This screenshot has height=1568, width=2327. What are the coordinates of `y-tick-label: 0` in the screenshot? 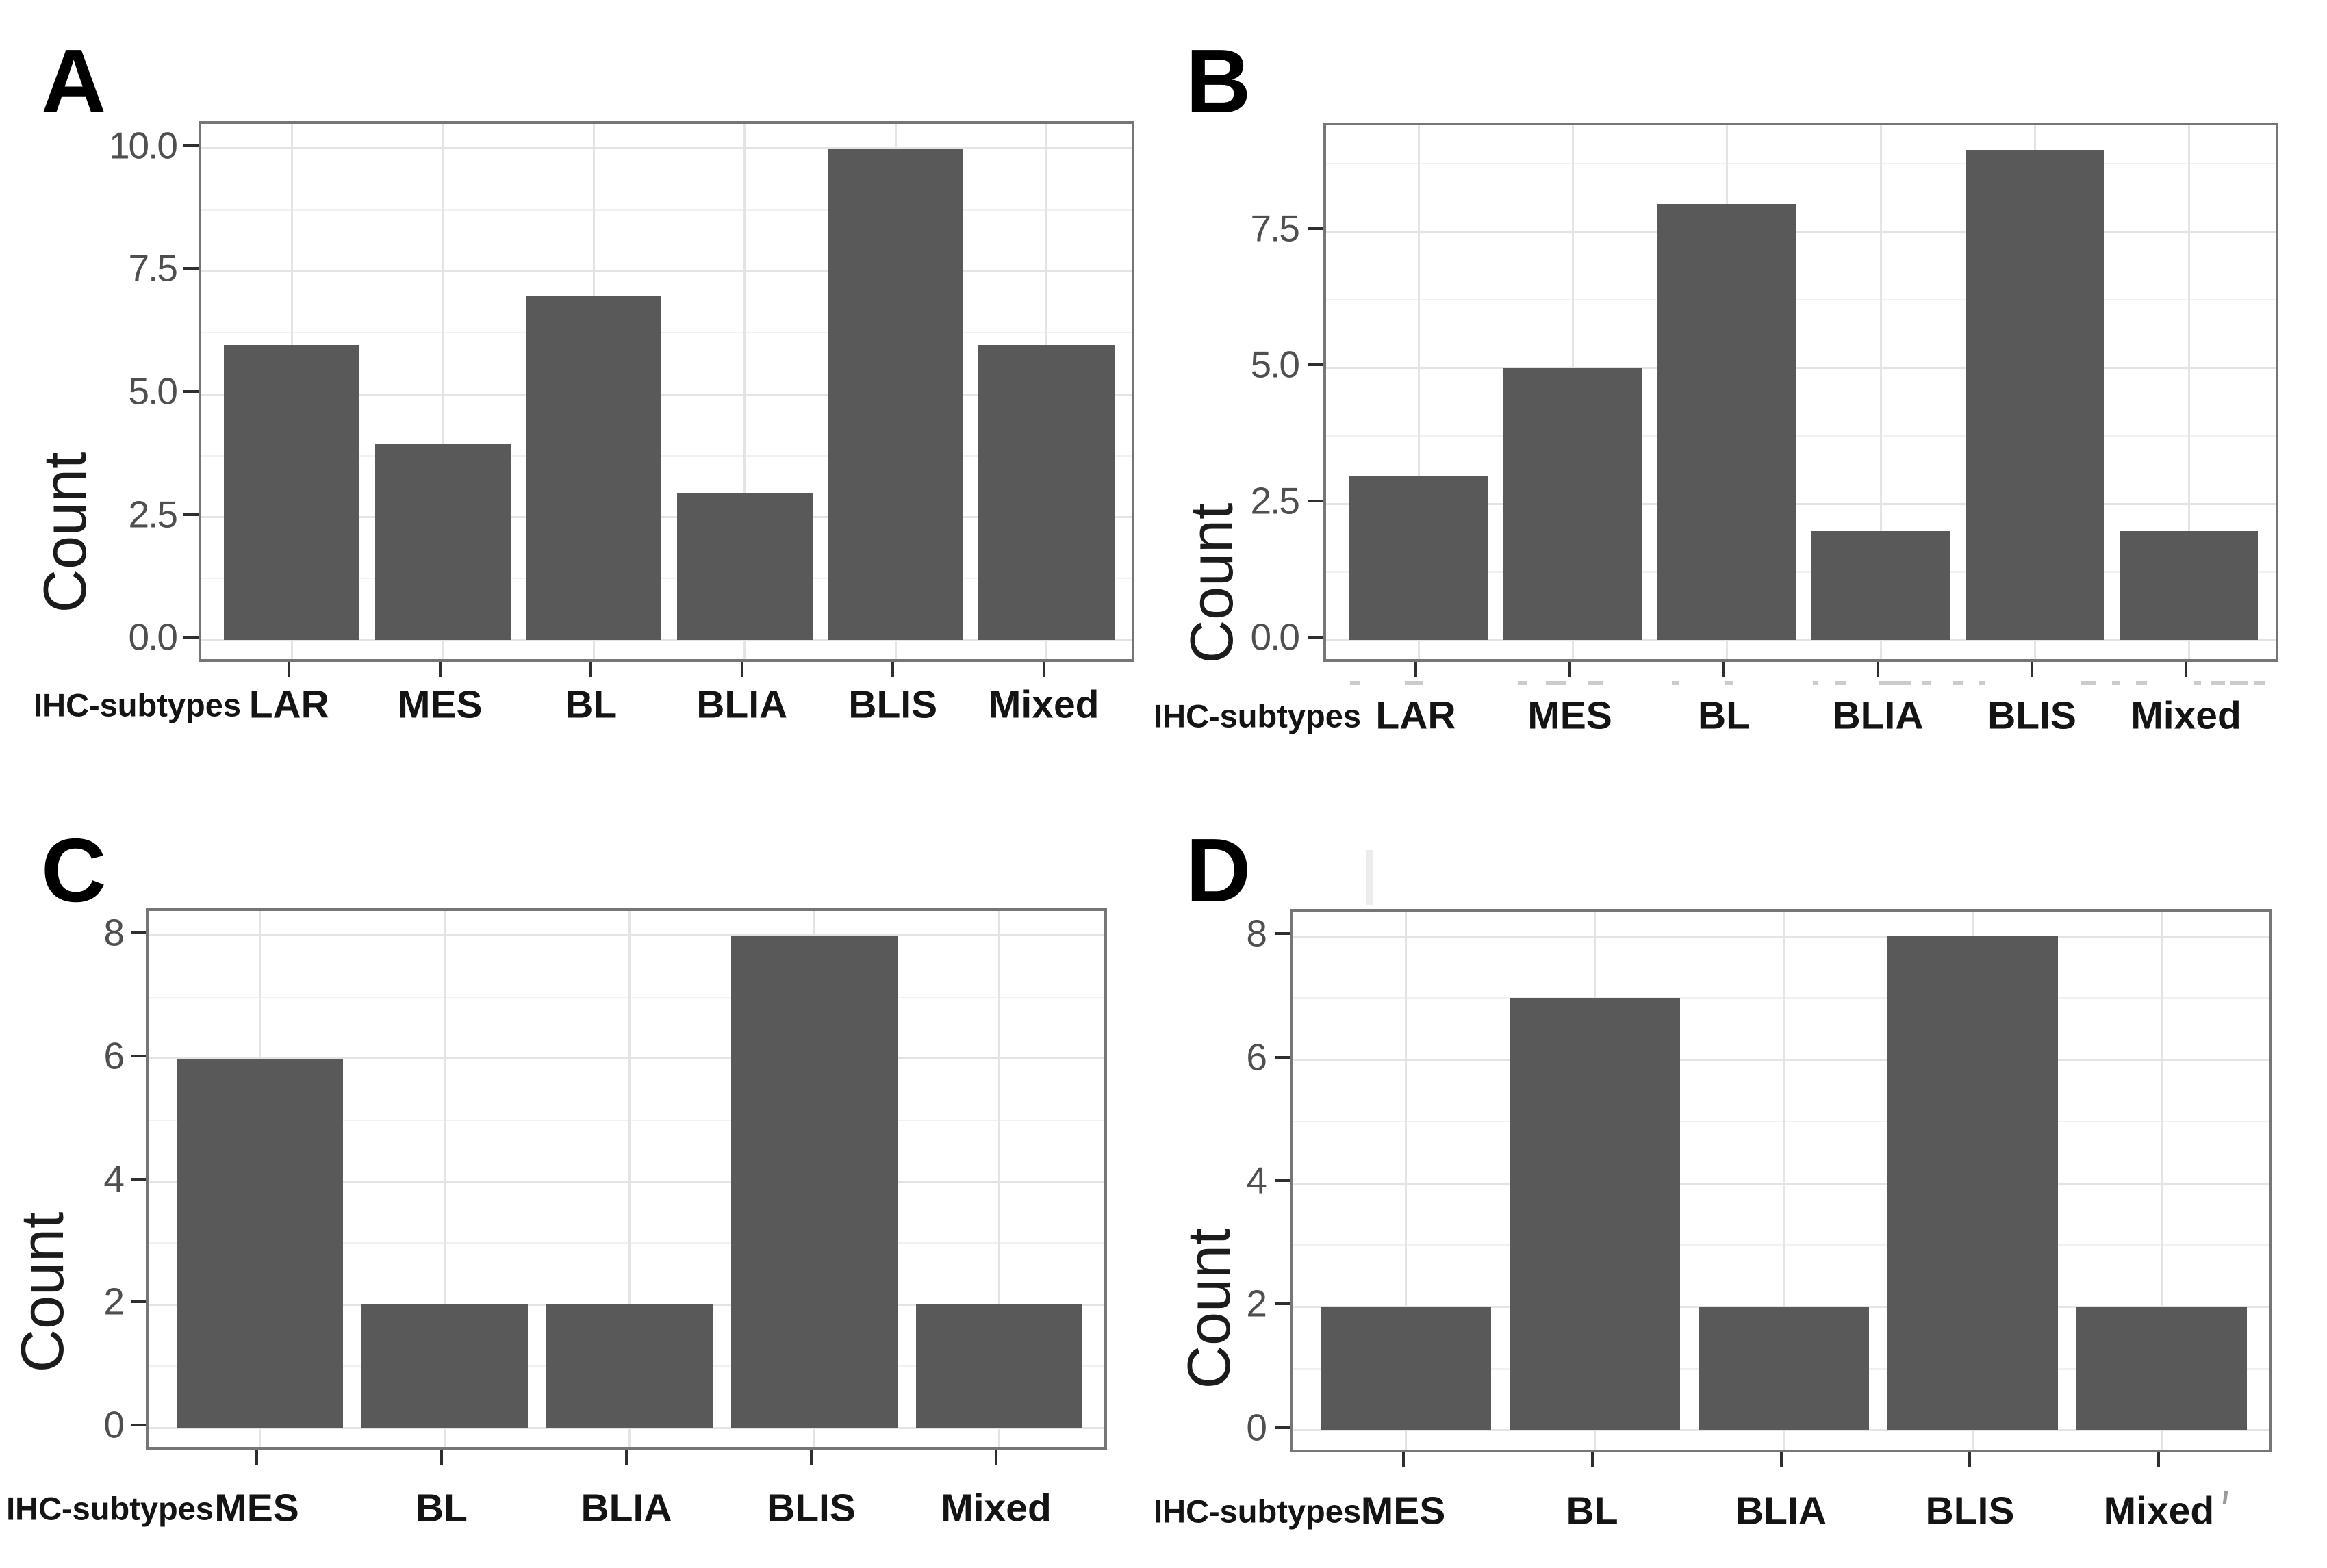 It's located at (114, 1424).